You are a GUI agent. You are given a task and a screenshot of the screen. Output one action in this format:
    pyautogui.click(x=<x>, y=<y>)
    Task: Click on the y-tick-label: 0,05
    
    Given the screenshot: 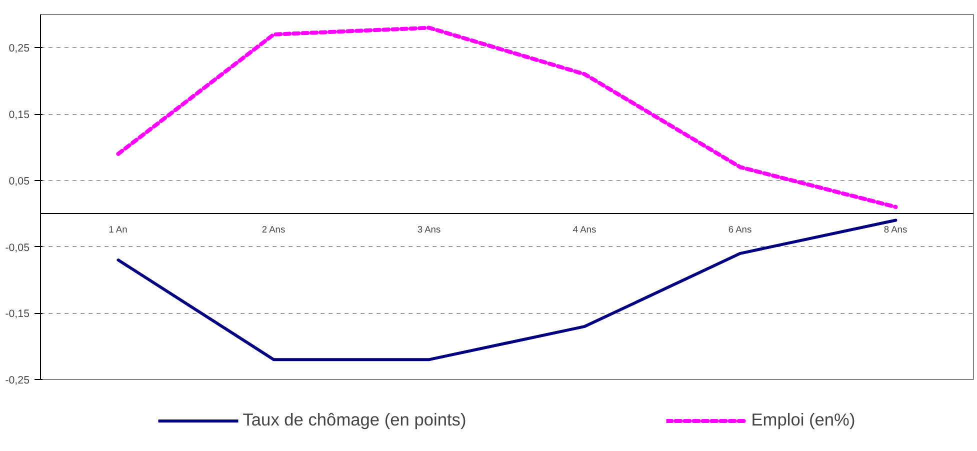 What is the action you would take?
    pyautogui.click(x=19, y=181)
    